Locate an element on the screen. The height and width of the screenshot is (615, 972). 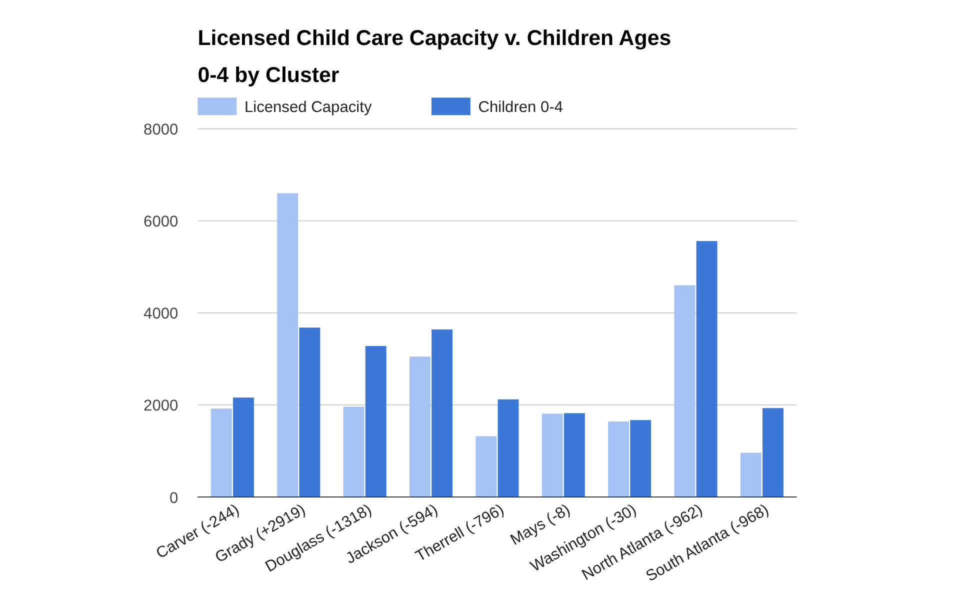
y-tick-label: 2000 is located at coordinates (161, 406).